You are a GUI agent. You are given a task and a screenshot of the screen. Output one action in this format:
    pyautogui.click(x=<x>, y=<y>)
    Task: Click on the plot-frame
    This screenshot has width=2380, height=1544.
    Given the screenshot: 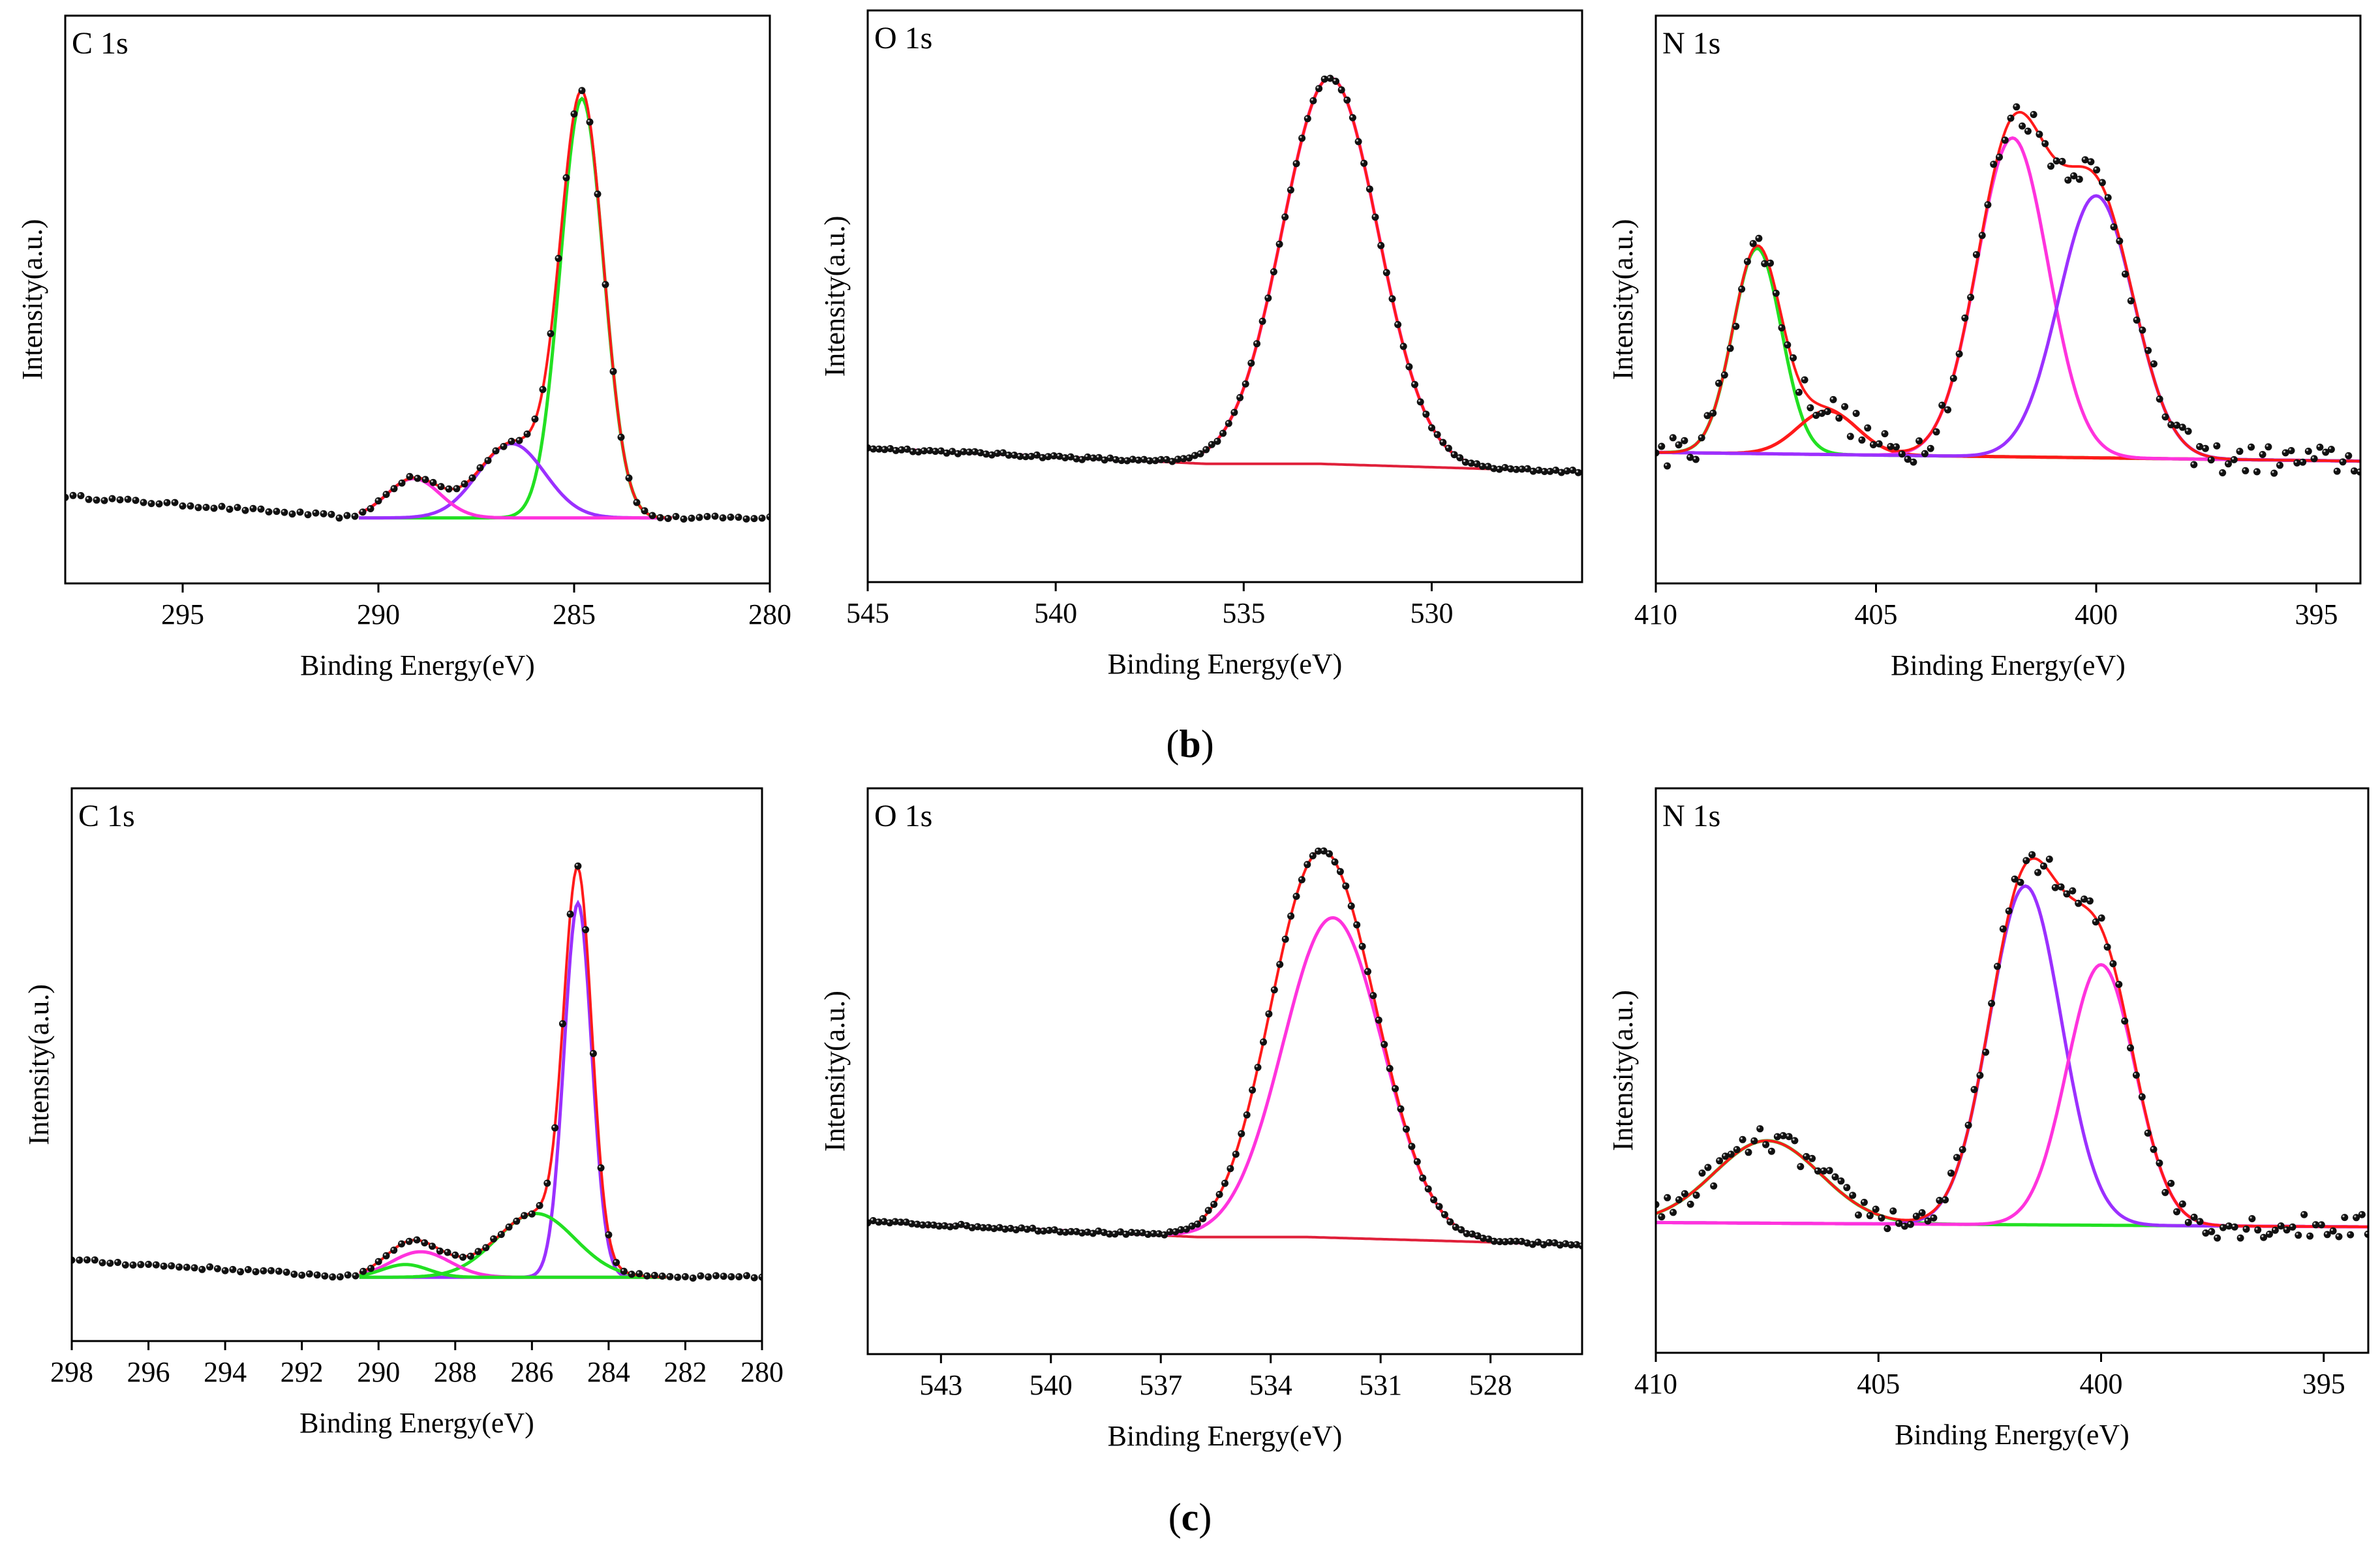 What is the action you would take?
    pyautogui.click(x=417, y=299)
    